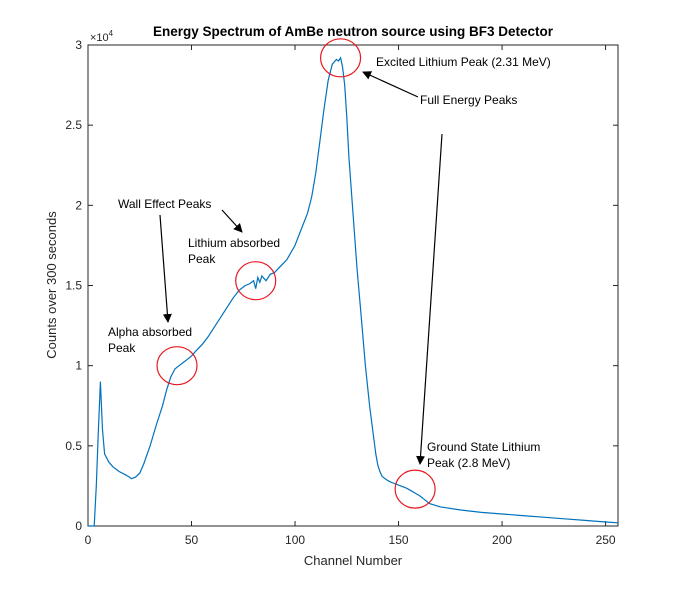  I want to click on x-tick-label: 100, so click(295, 540).